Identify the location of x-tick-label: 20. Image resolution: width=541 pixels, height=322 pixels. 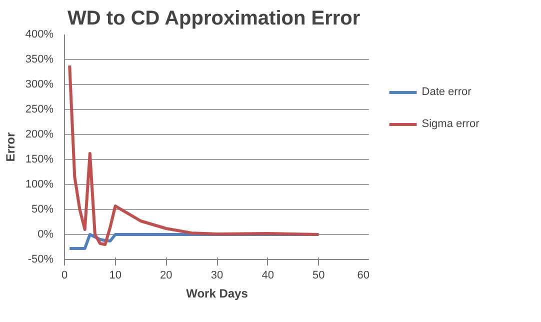
(166, 276).